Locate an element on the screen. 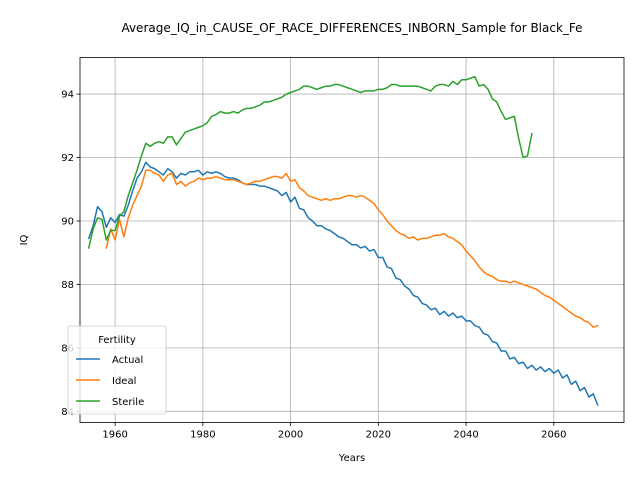  y-tick-label: 90 is located at coordinates (67, 221).